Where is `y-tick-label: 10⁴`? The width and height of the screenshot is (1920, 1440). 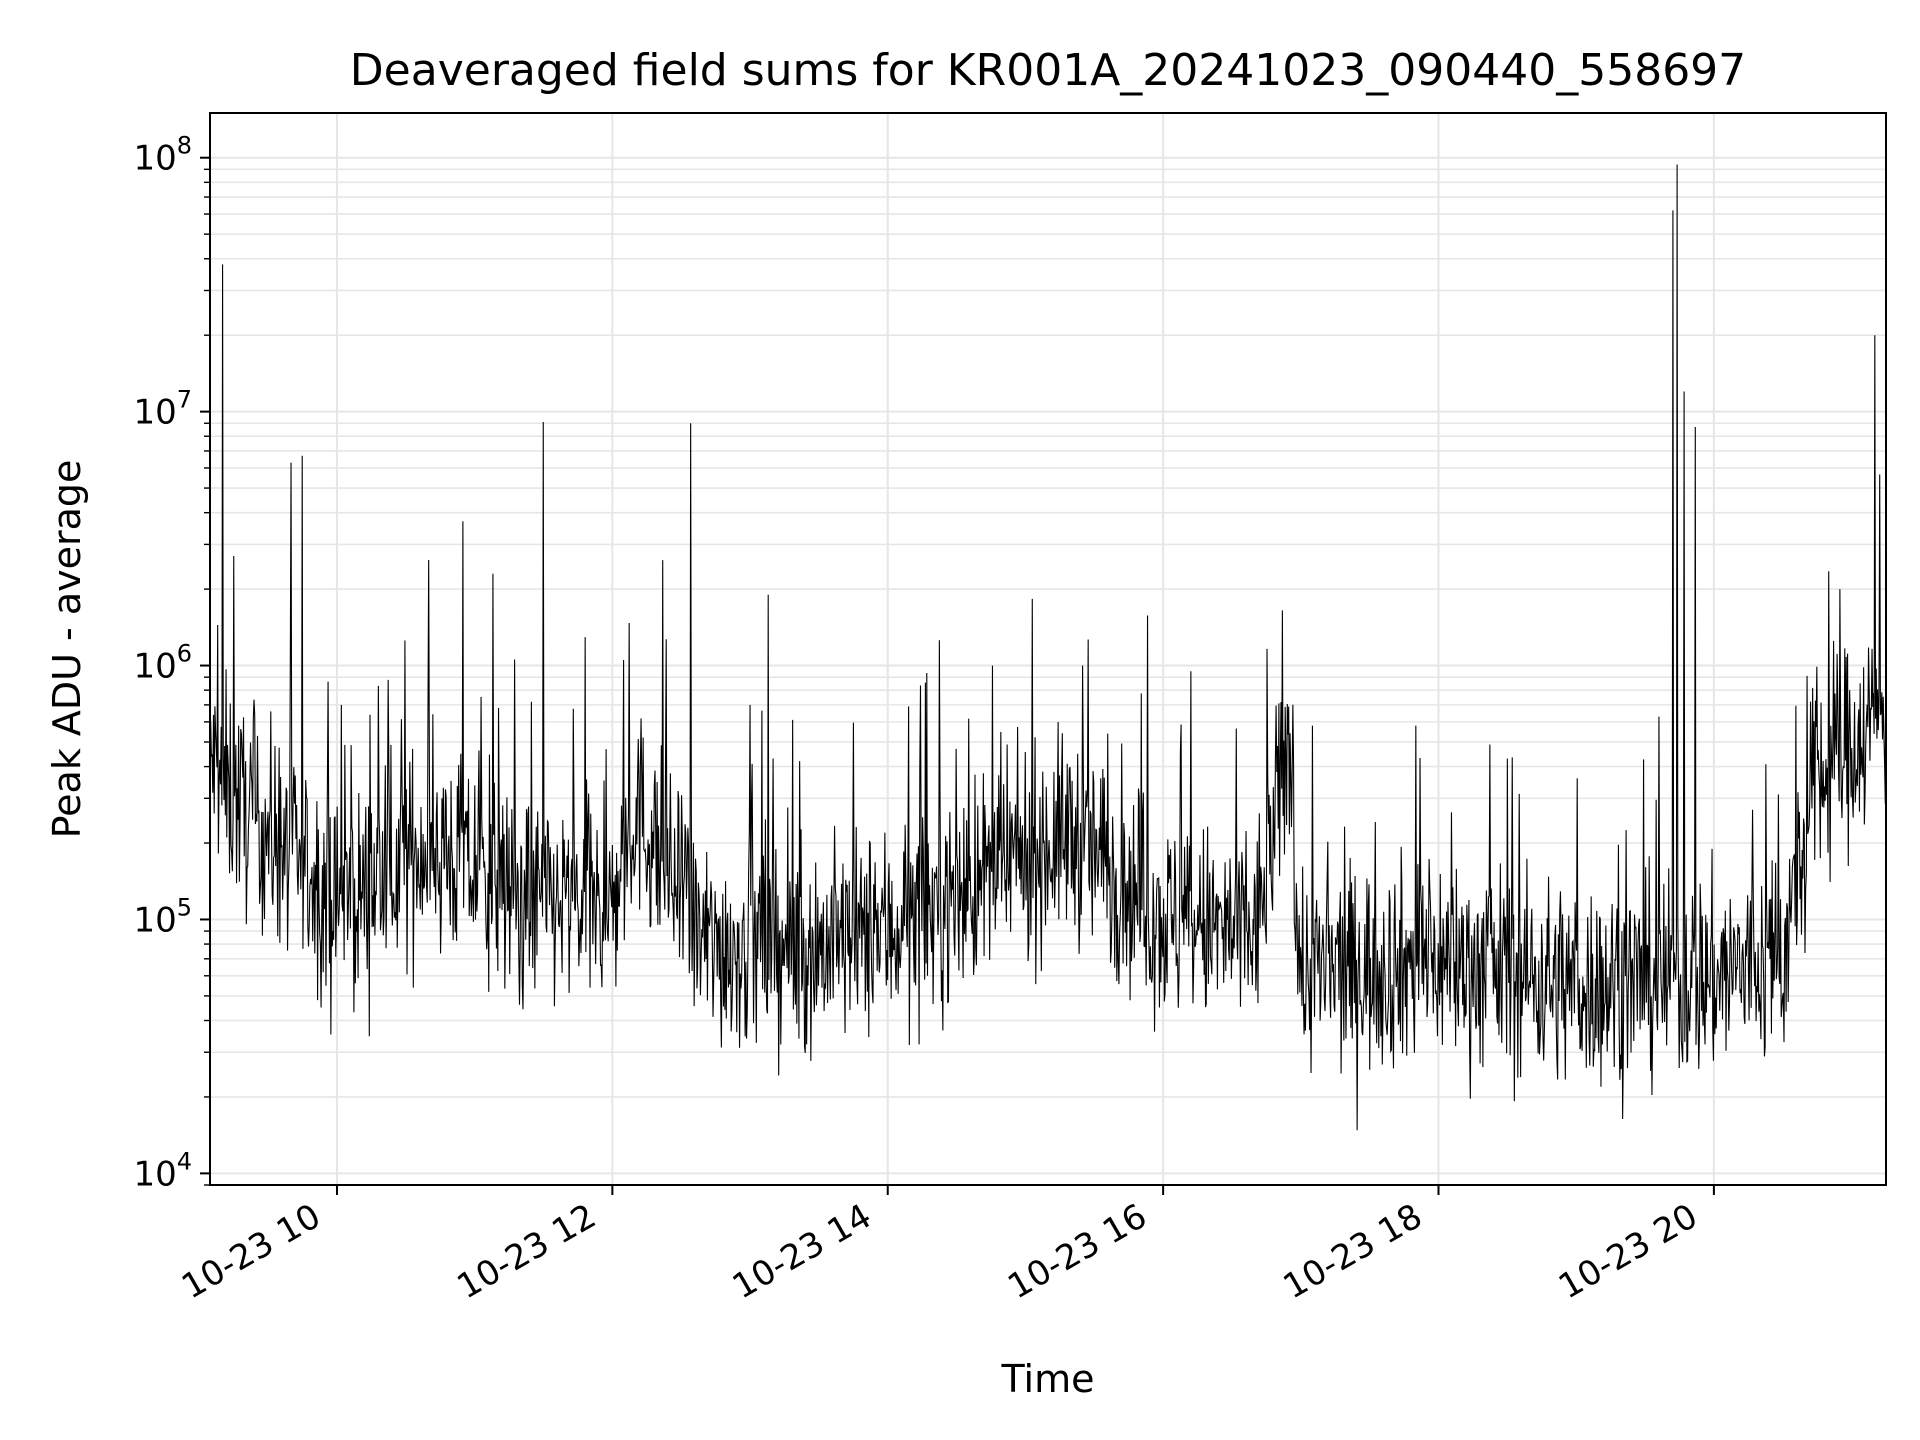
y-tick-label: 10⁴ is located at coordinates (162, 1170).